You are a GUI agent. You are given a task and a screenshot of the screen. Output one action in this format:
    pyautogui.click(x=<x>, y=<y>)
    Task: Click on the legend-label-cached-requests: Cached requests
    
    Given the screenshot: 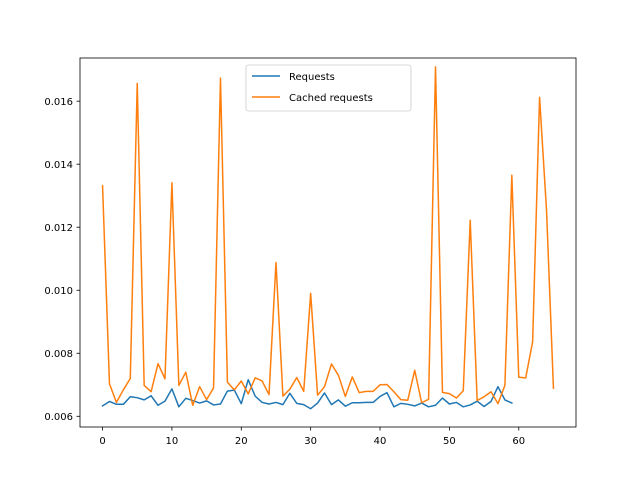 What is the action you would take?
    pyautogui.click(x=331, y=98)
    